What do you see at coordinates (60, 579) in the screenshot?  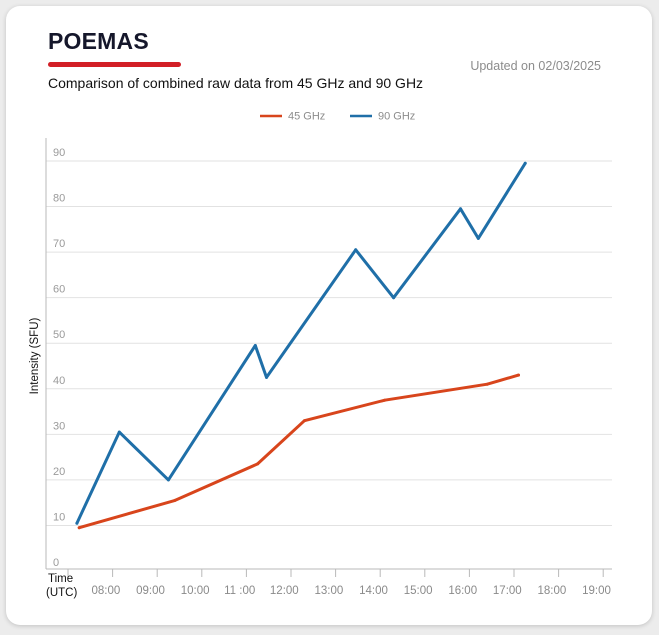 I see `x-axis-title-line-1: Time` at bounding box center [60, 579].